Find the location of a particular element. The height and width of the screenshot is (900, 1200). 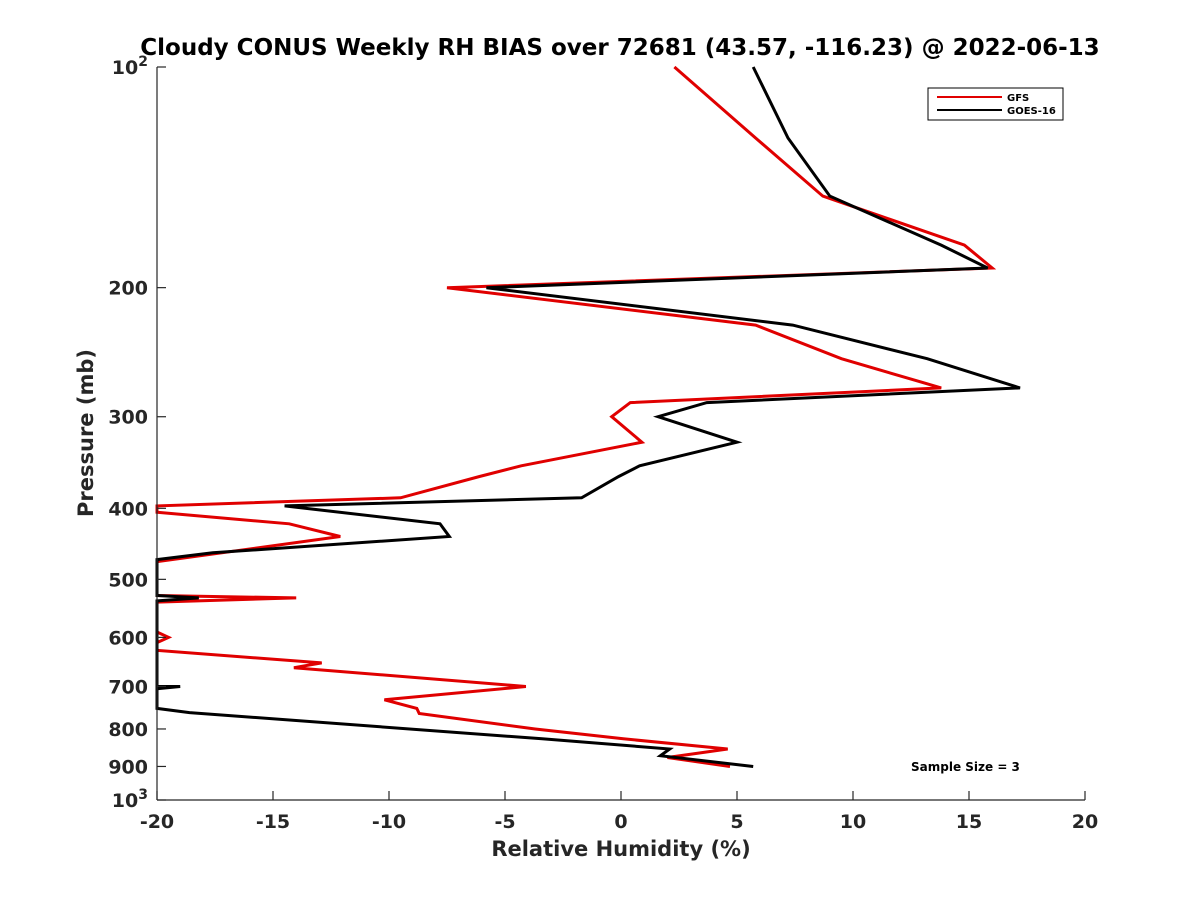

y-tick-label: 800 is located at coordinates (128, 730).